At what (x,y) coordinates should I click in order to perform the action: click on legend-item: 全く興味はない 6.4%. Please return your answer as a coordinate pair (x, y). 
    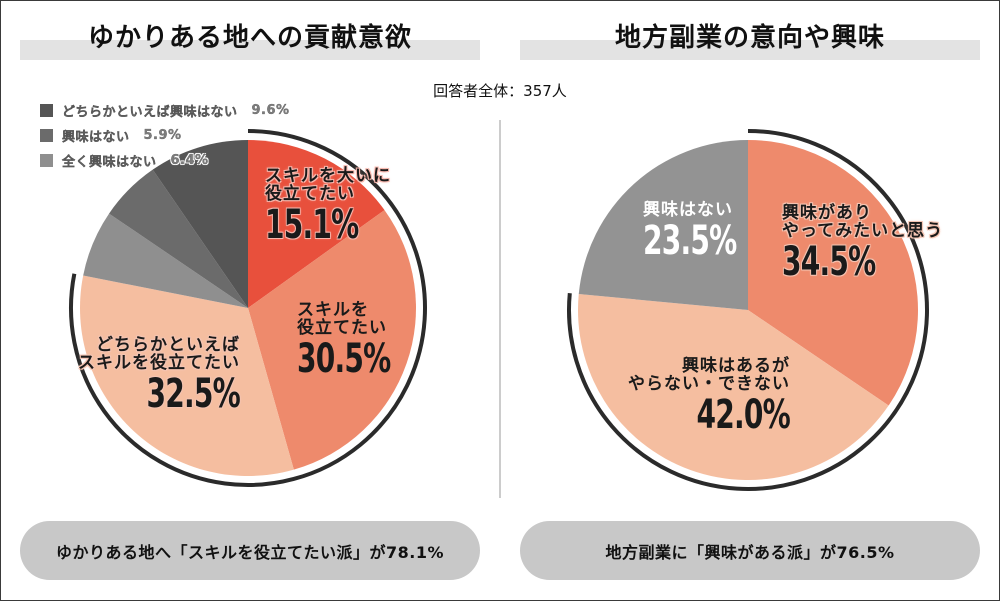
    Looking at the image, I should click on (165, 160).